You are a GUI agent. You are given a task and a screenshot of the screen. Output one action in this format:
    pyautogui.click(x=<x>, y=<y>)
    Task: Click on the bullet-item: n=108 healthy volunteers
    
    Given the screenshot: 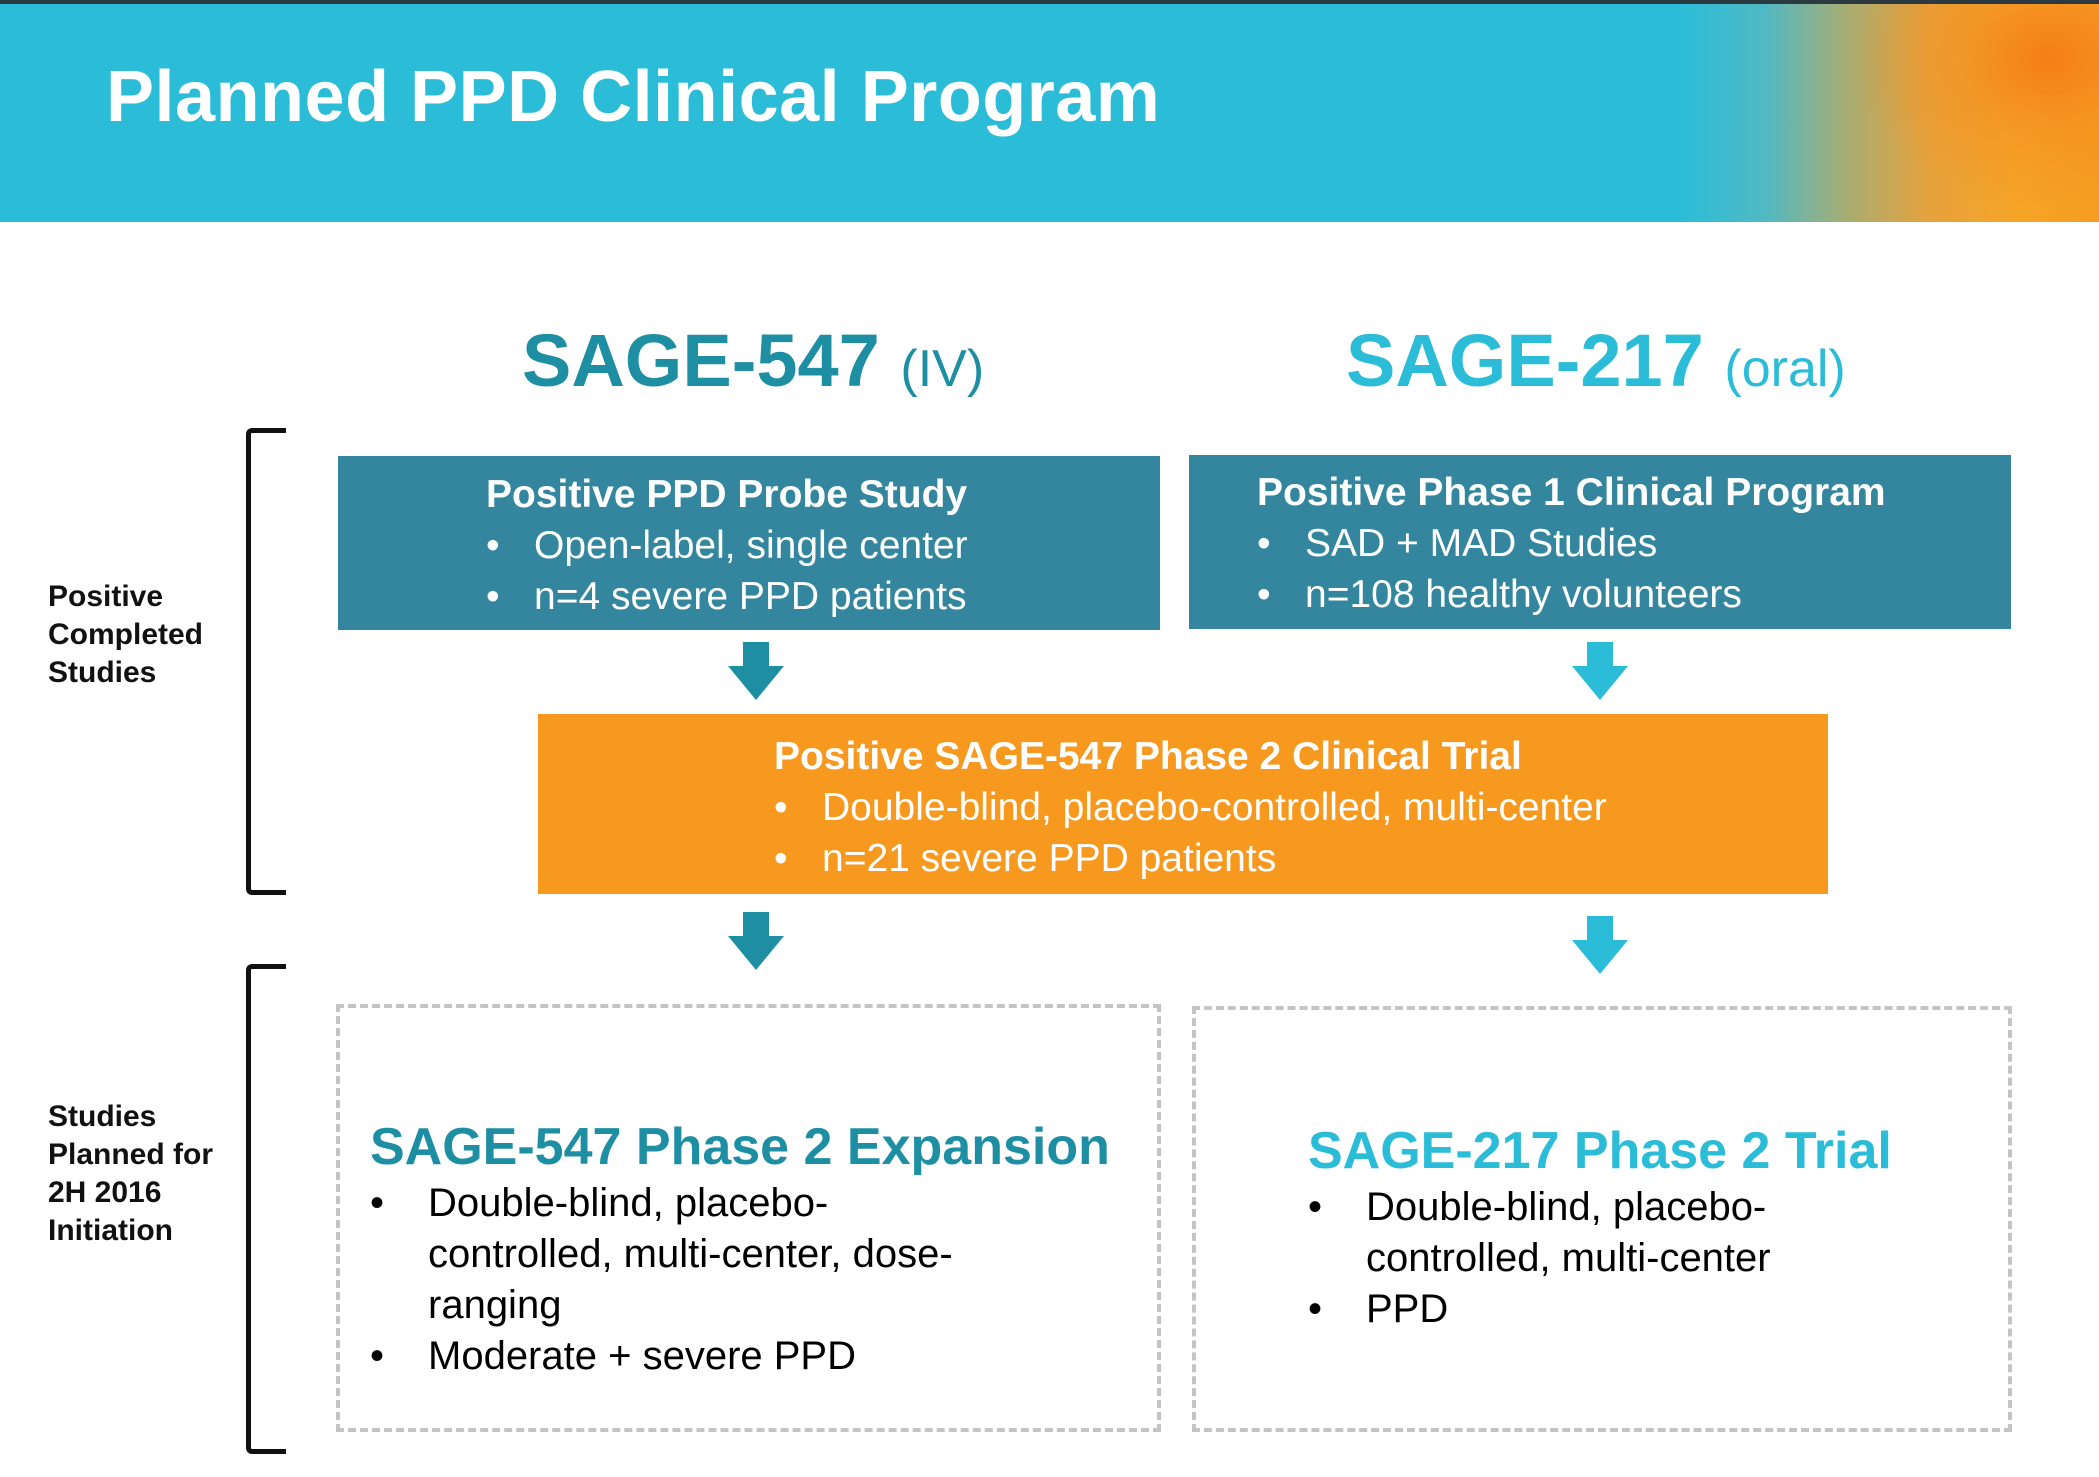 What is the action you would take?
    pyautogui.click(x=1634, y=594)
    